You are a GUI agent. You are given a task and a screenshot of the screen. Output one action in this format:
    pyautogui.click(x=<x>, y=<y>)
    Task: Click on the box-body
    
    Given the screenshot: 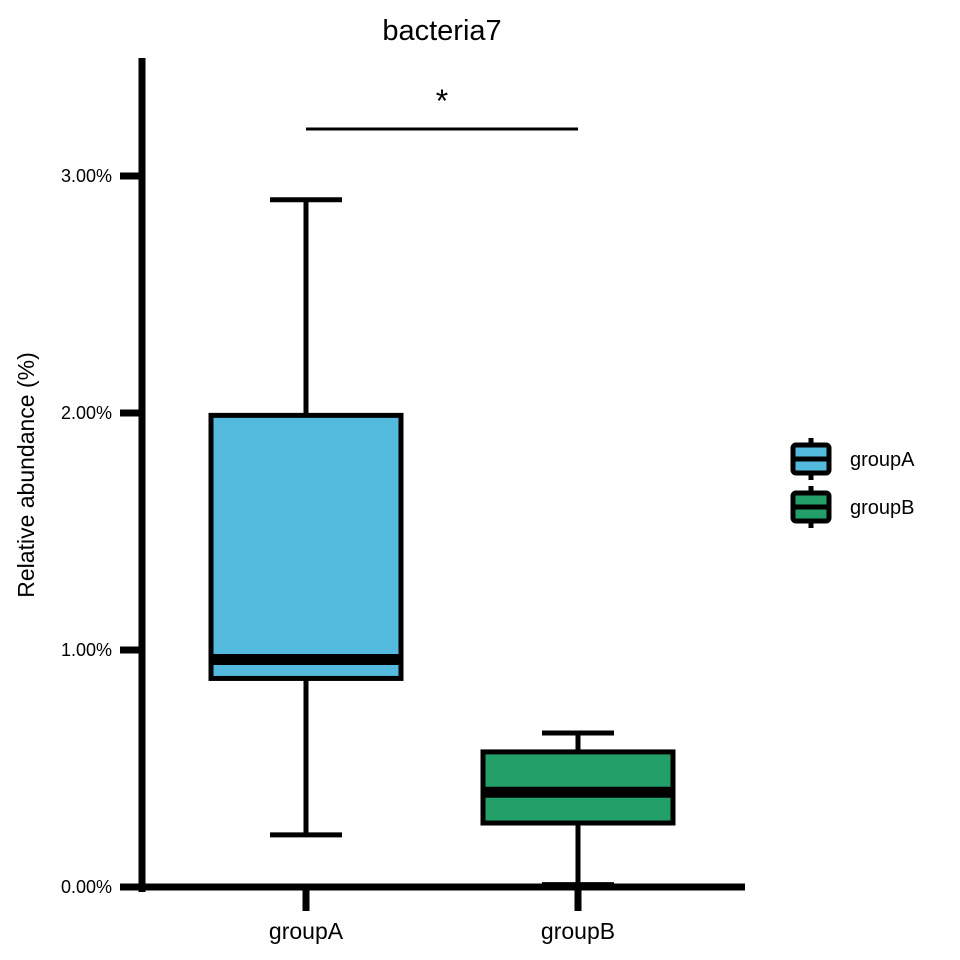 What is the action you would take?
    pyautogui.click(x=306, y=546)
    